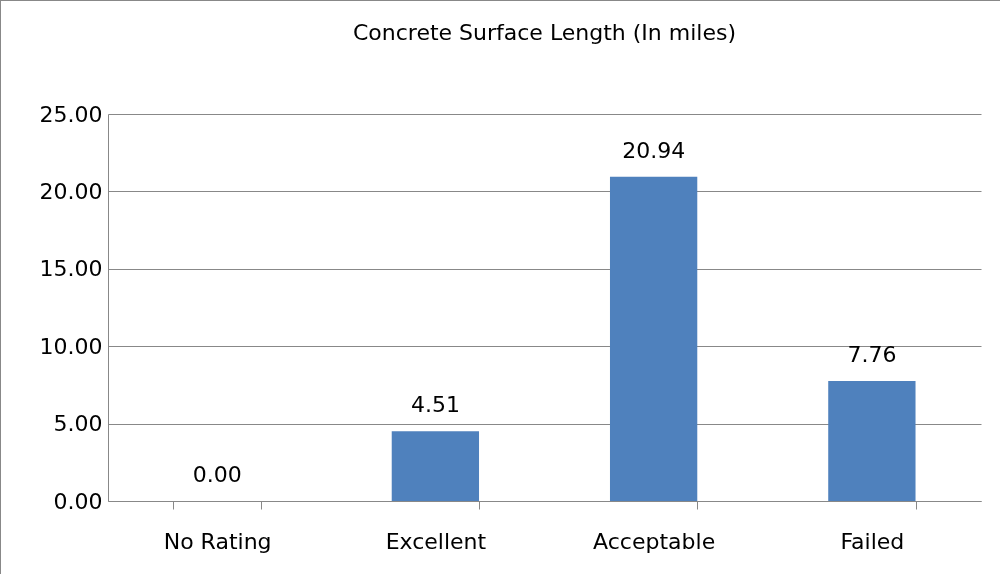 The width and height of the screenshot is (1004, 578). What do you see at coordinates (217, 541) in the screenshot?
I see `x-tick-label: No Rating` at bounding box center [217, 541].